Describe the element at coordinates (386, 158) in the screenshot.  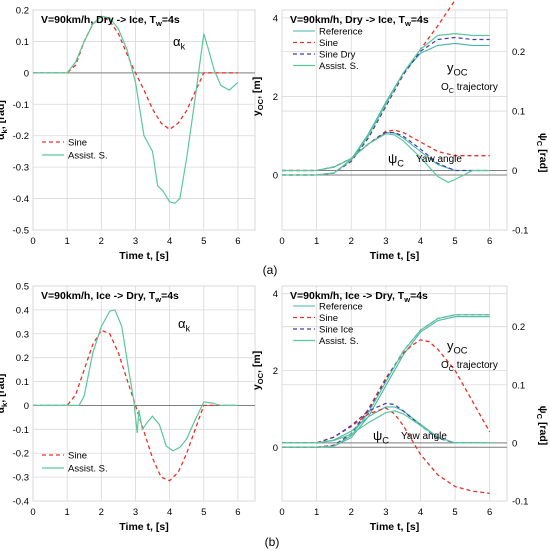
I see `yaw-series-assist` at that location.